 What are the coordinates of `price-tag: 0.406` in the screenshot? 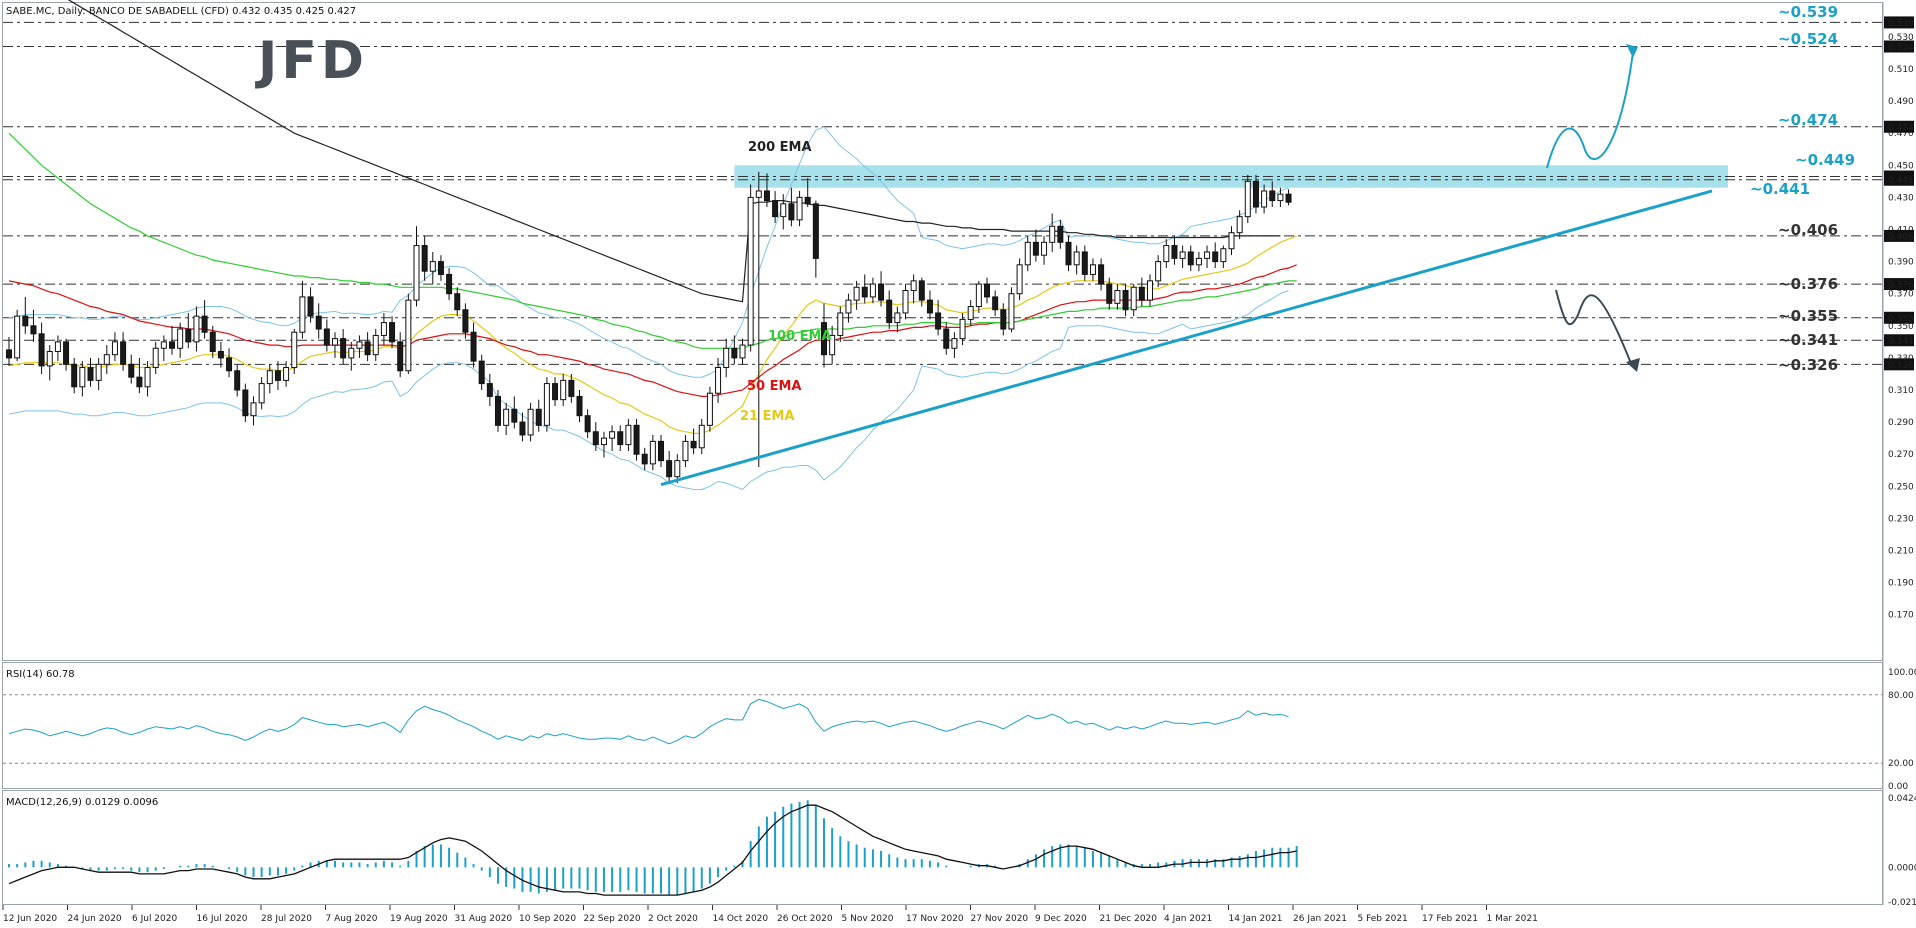 It's located at (1899, 235).